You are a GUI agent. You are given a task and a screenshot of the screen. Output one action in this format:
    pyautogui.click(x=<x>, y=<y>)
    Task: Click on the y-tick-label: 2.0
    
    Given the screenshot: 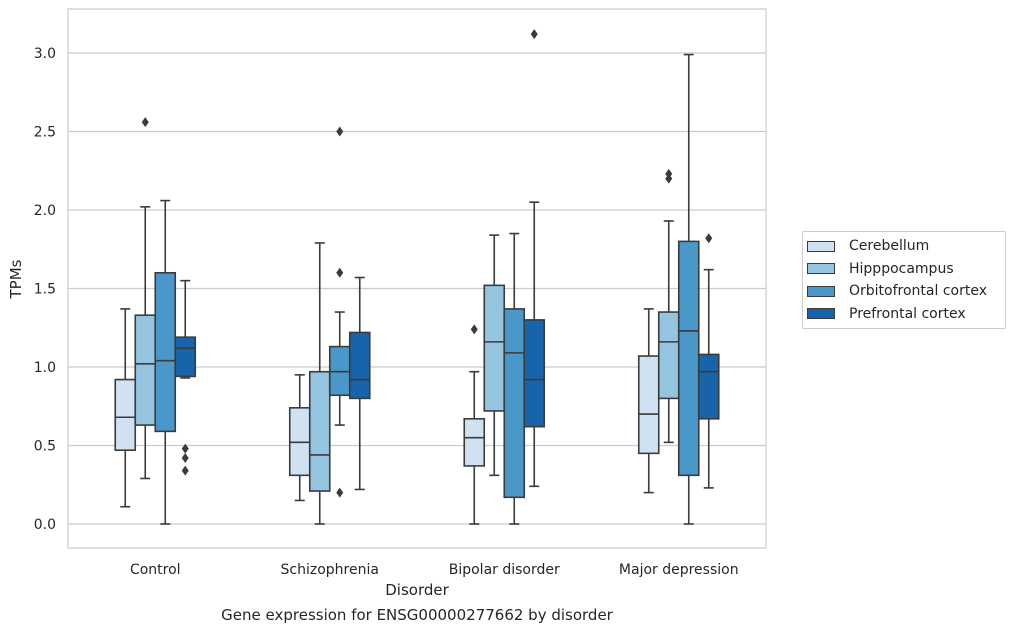 What is the action you would take?
    pyautogui.click(x=45, y=211)
    